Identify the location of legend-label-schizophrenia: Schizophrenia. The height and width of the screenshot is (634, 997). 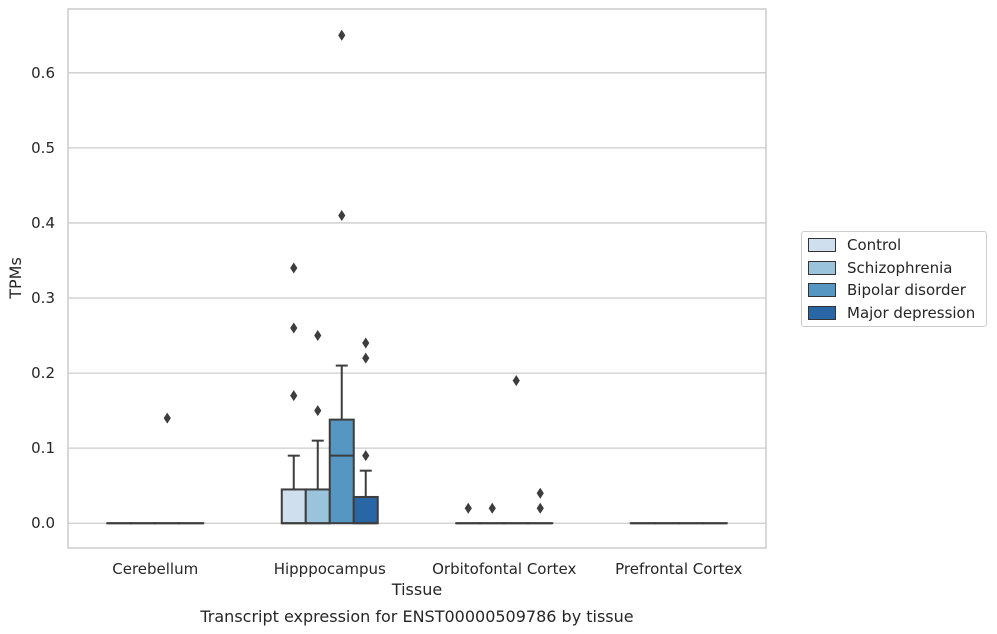
(900, 267).